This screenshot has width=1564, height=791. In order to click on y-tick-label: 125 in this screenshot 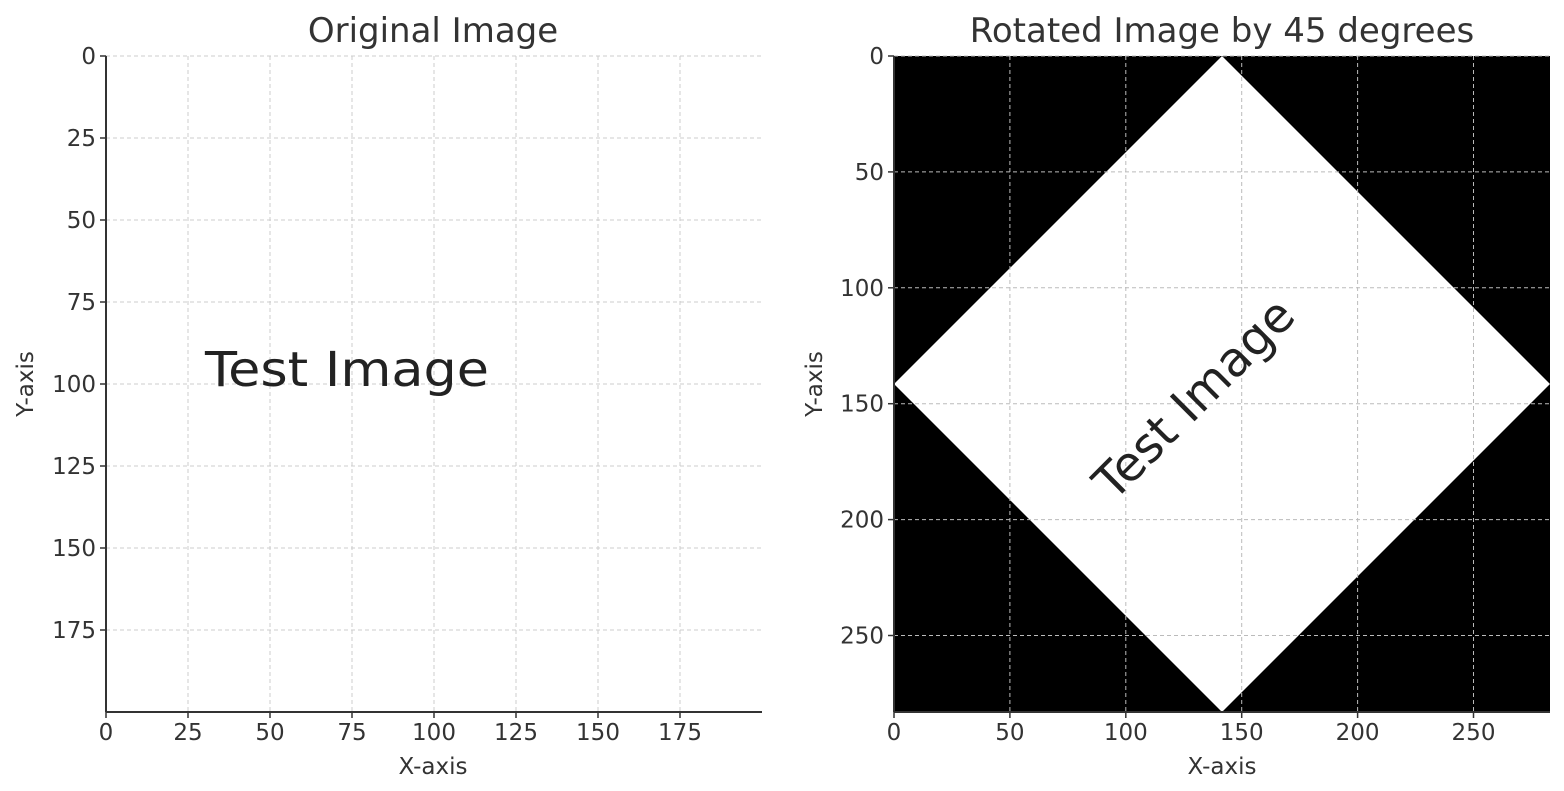, I will do `click(74, 467)`.